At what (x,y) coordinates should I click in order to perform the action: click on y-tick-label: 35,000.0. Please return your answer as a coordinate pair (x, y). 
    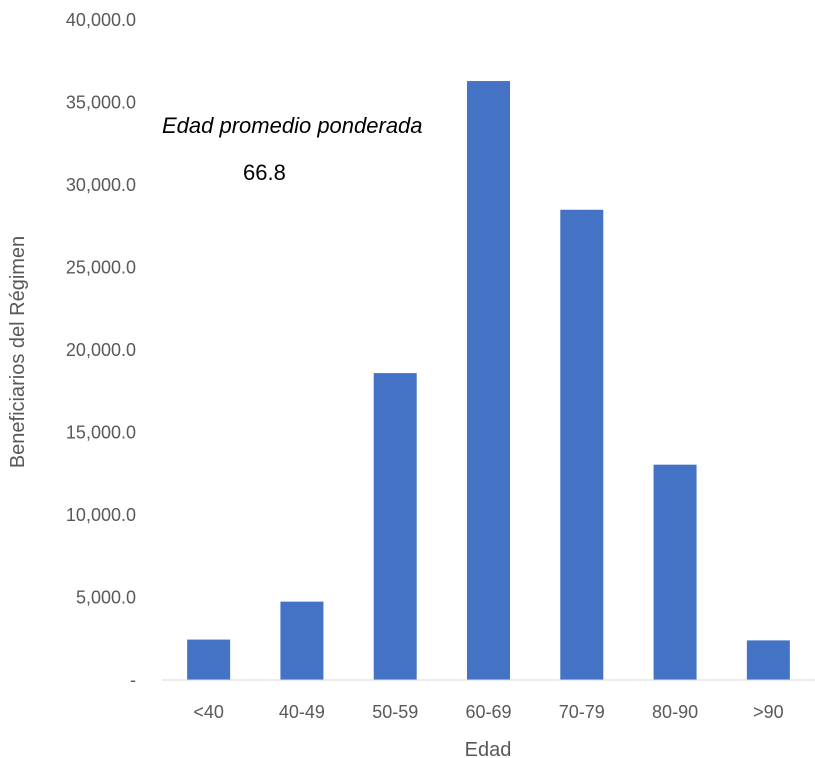
    Looking at the image, I should click on (101, 103).